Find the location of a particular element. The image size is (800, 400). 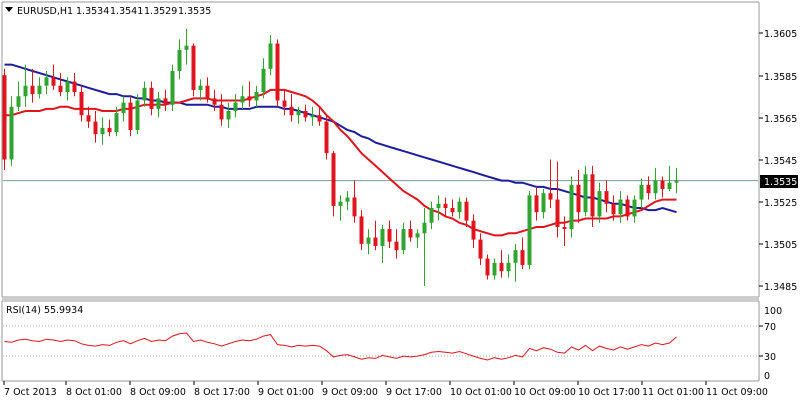

price-tick-label: 1.3505 is located at coordinates (780, 245).